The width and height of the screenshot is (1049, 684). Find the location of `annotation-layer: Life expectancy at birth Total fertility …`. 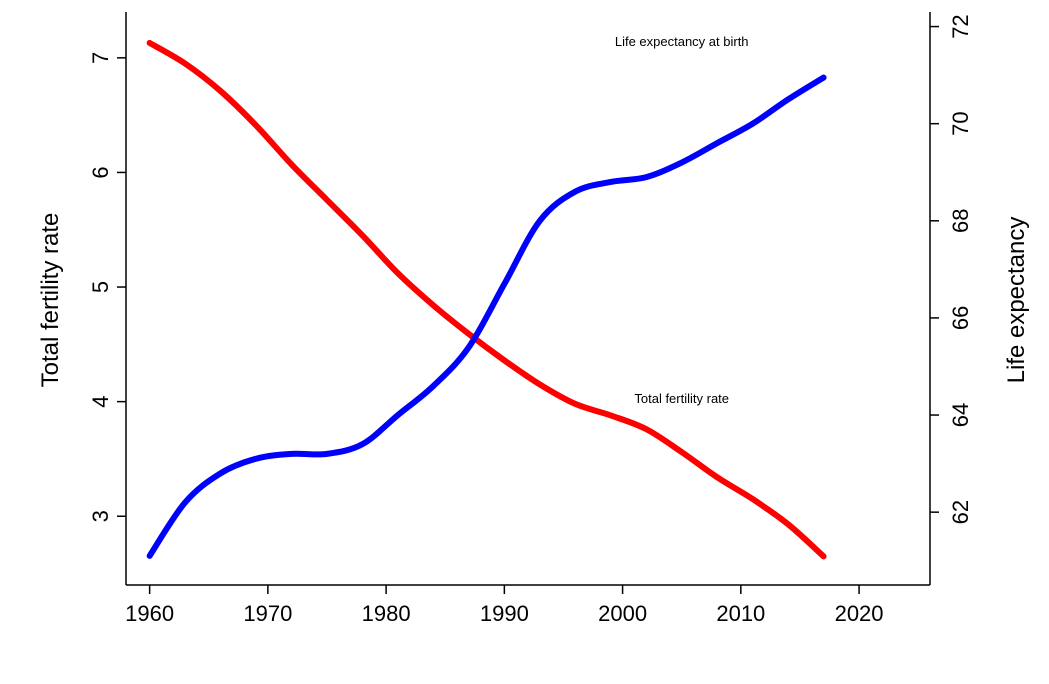

annotation-layer: Life expectancy at birth Total fertility … is located at coordinates (682, 220).